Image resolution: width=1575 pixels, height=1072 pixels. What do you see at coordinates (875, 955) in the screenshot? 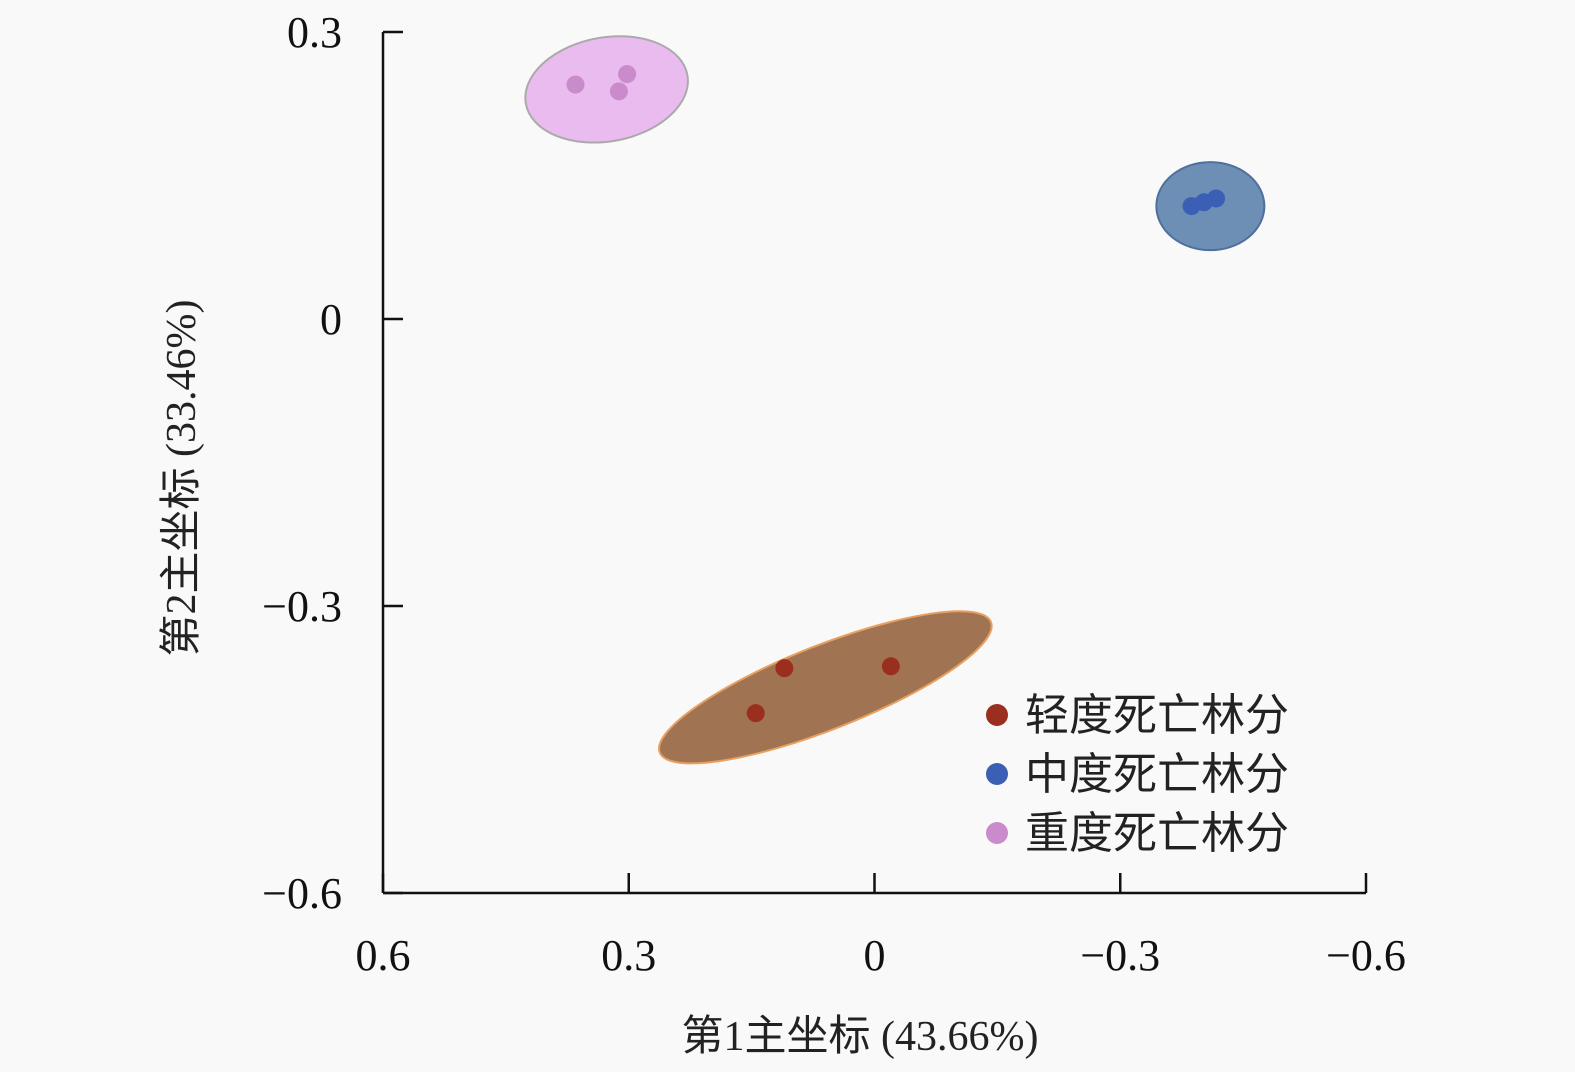
I see `x-tick-label: 0` at bounding box center [875, 955].